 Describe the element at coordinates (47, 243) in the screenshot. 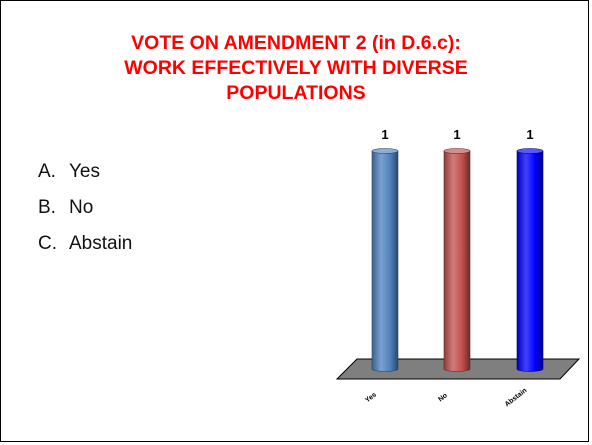

I see `option-c-letter: C.` at that location.